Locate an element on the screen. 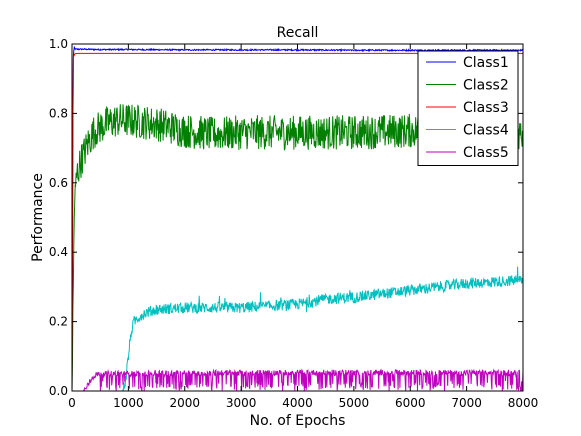 This screenshot has width=581, height=436. y-tick-label: 1.0 is located at coordinates (58, 44).